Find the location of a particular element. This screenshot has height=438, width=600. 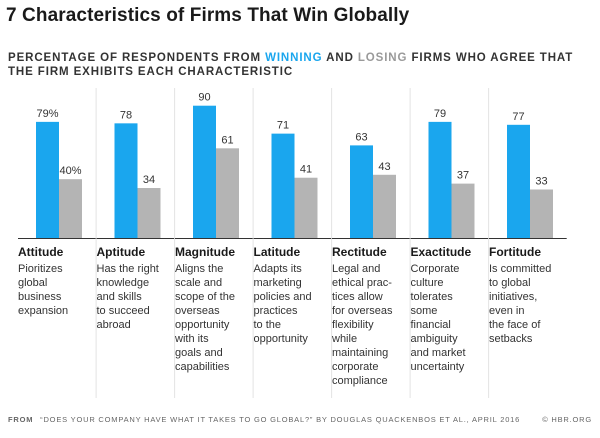

description-magnitude: capabilities is located at coordinates (202, 367).